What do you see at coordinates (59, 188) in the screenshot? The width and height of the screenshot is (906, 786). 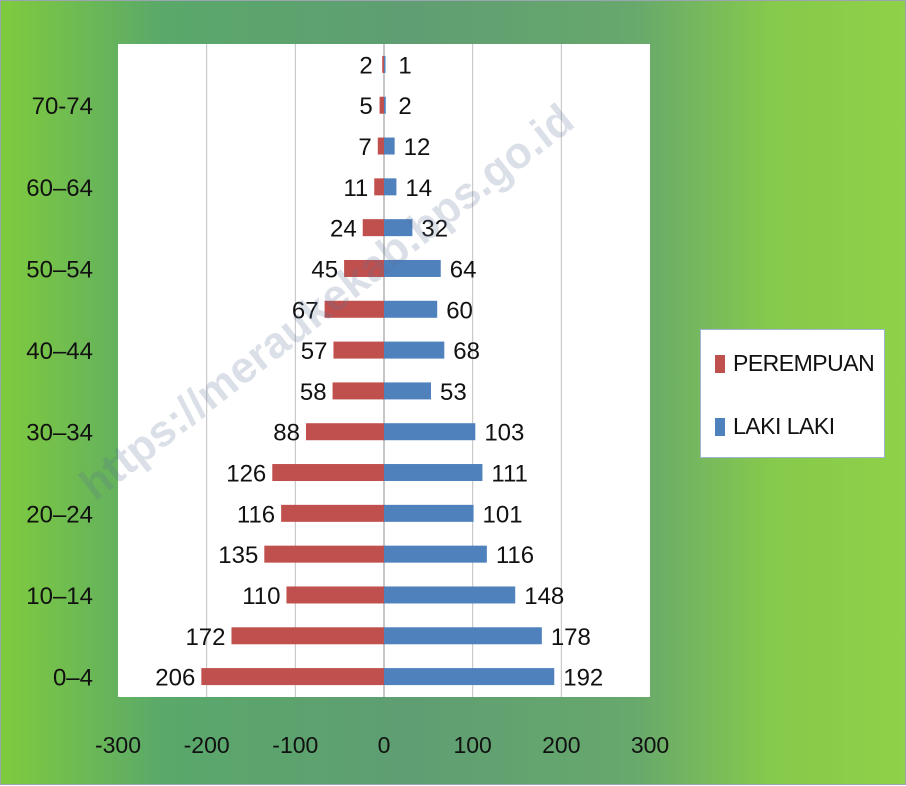 I see `y-tick-label-6: 60–64` at bounding box center [59, 188].